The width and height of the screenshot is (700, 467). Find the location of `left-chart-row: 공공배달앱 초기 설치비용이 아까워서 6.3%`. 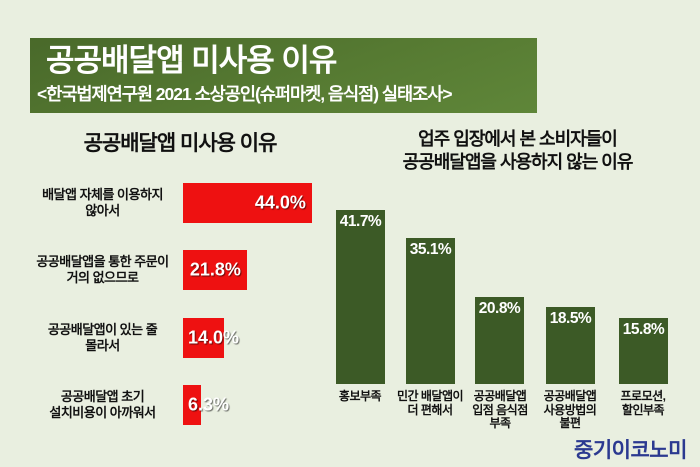

left-chart-row: 공공배달앱 초기 설치비용이 아까워서 6.3% is located at coordinates (127, 405).